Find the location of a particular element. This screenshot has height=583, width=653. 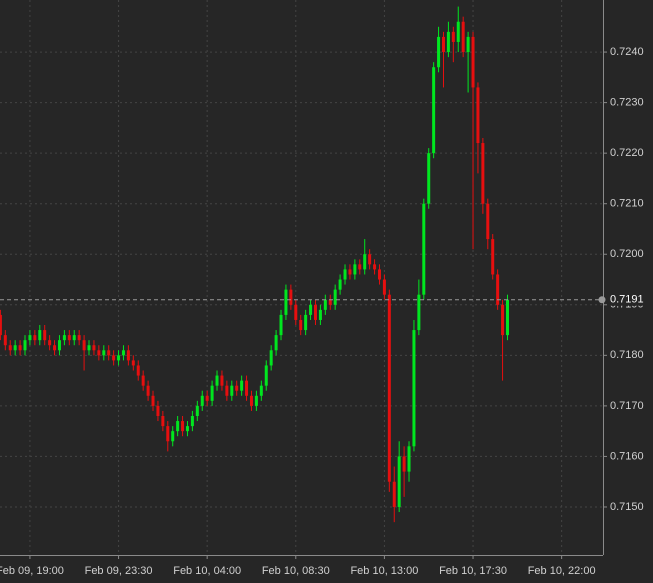

last-price-dot is located at coordinates (602, 300).